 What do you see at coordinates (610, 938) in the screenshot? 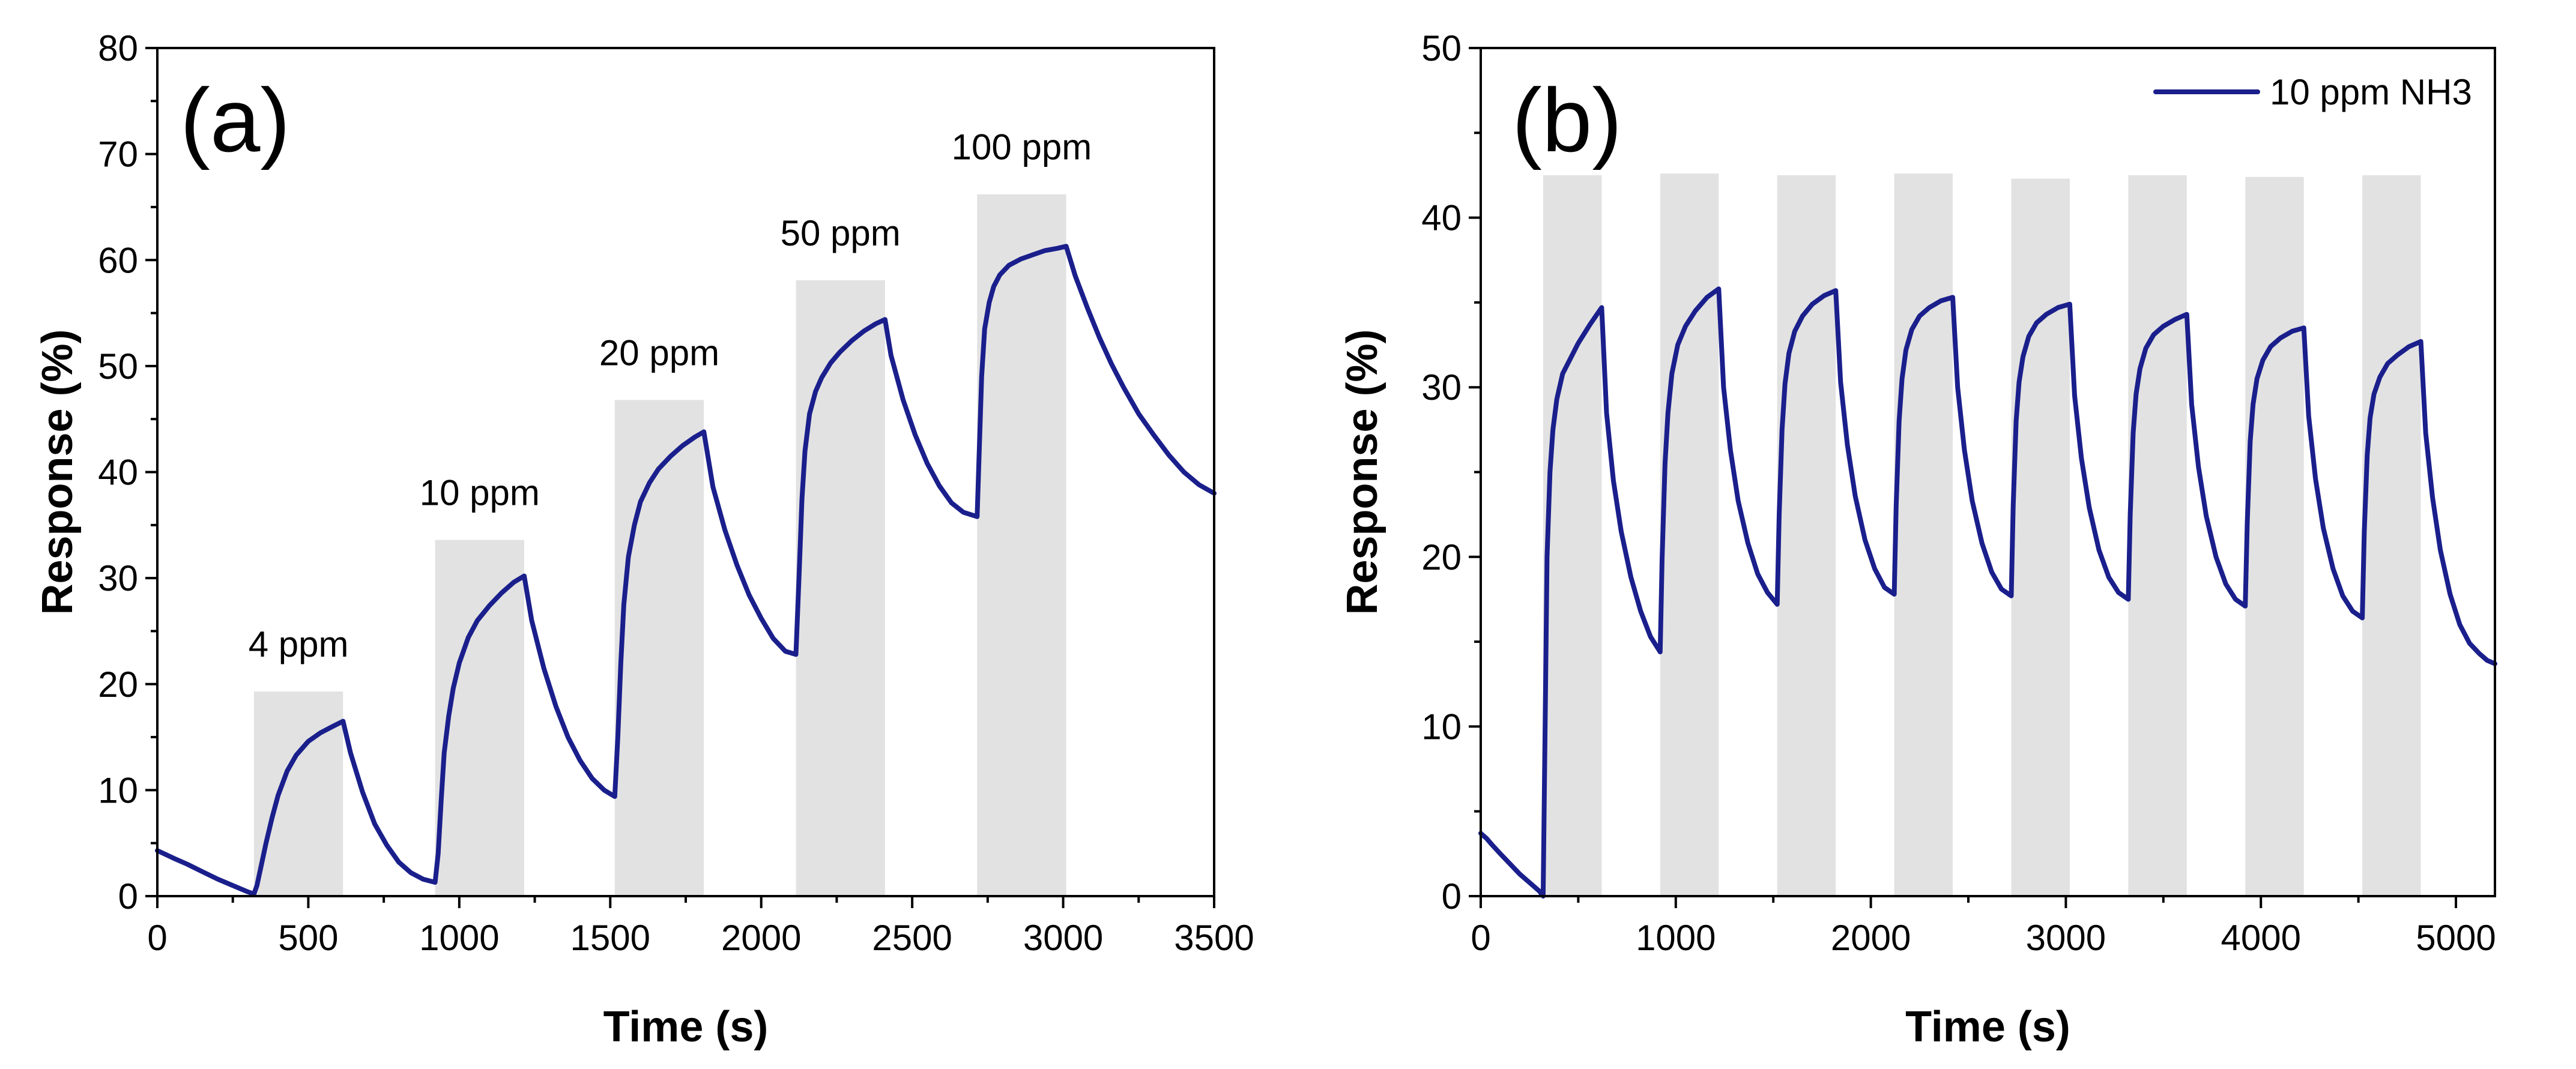
I see `x-tick-label-1500: 1500` at bounding box center [610, 938].